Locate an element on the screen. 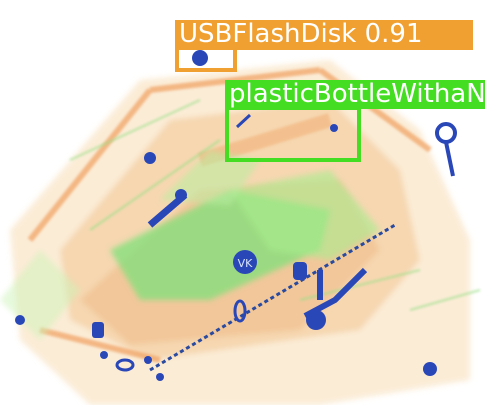  detection-label-plastic-bottle: plasticBottleWithaNozzle is located at coordinates (355, 94).